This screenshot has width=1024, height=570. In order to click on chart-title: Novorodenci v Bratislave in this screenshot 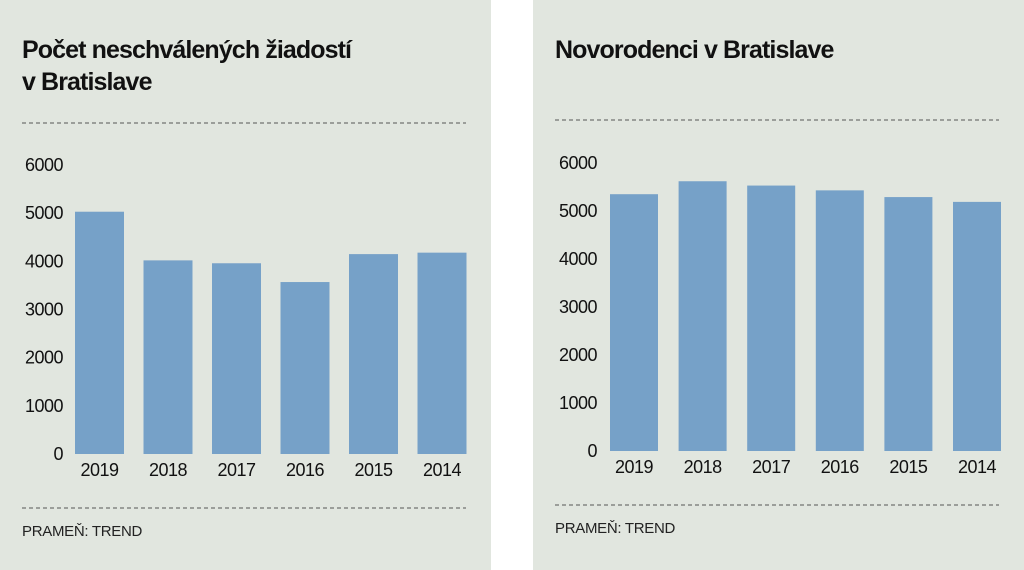, I will do `click(785, 50)`.